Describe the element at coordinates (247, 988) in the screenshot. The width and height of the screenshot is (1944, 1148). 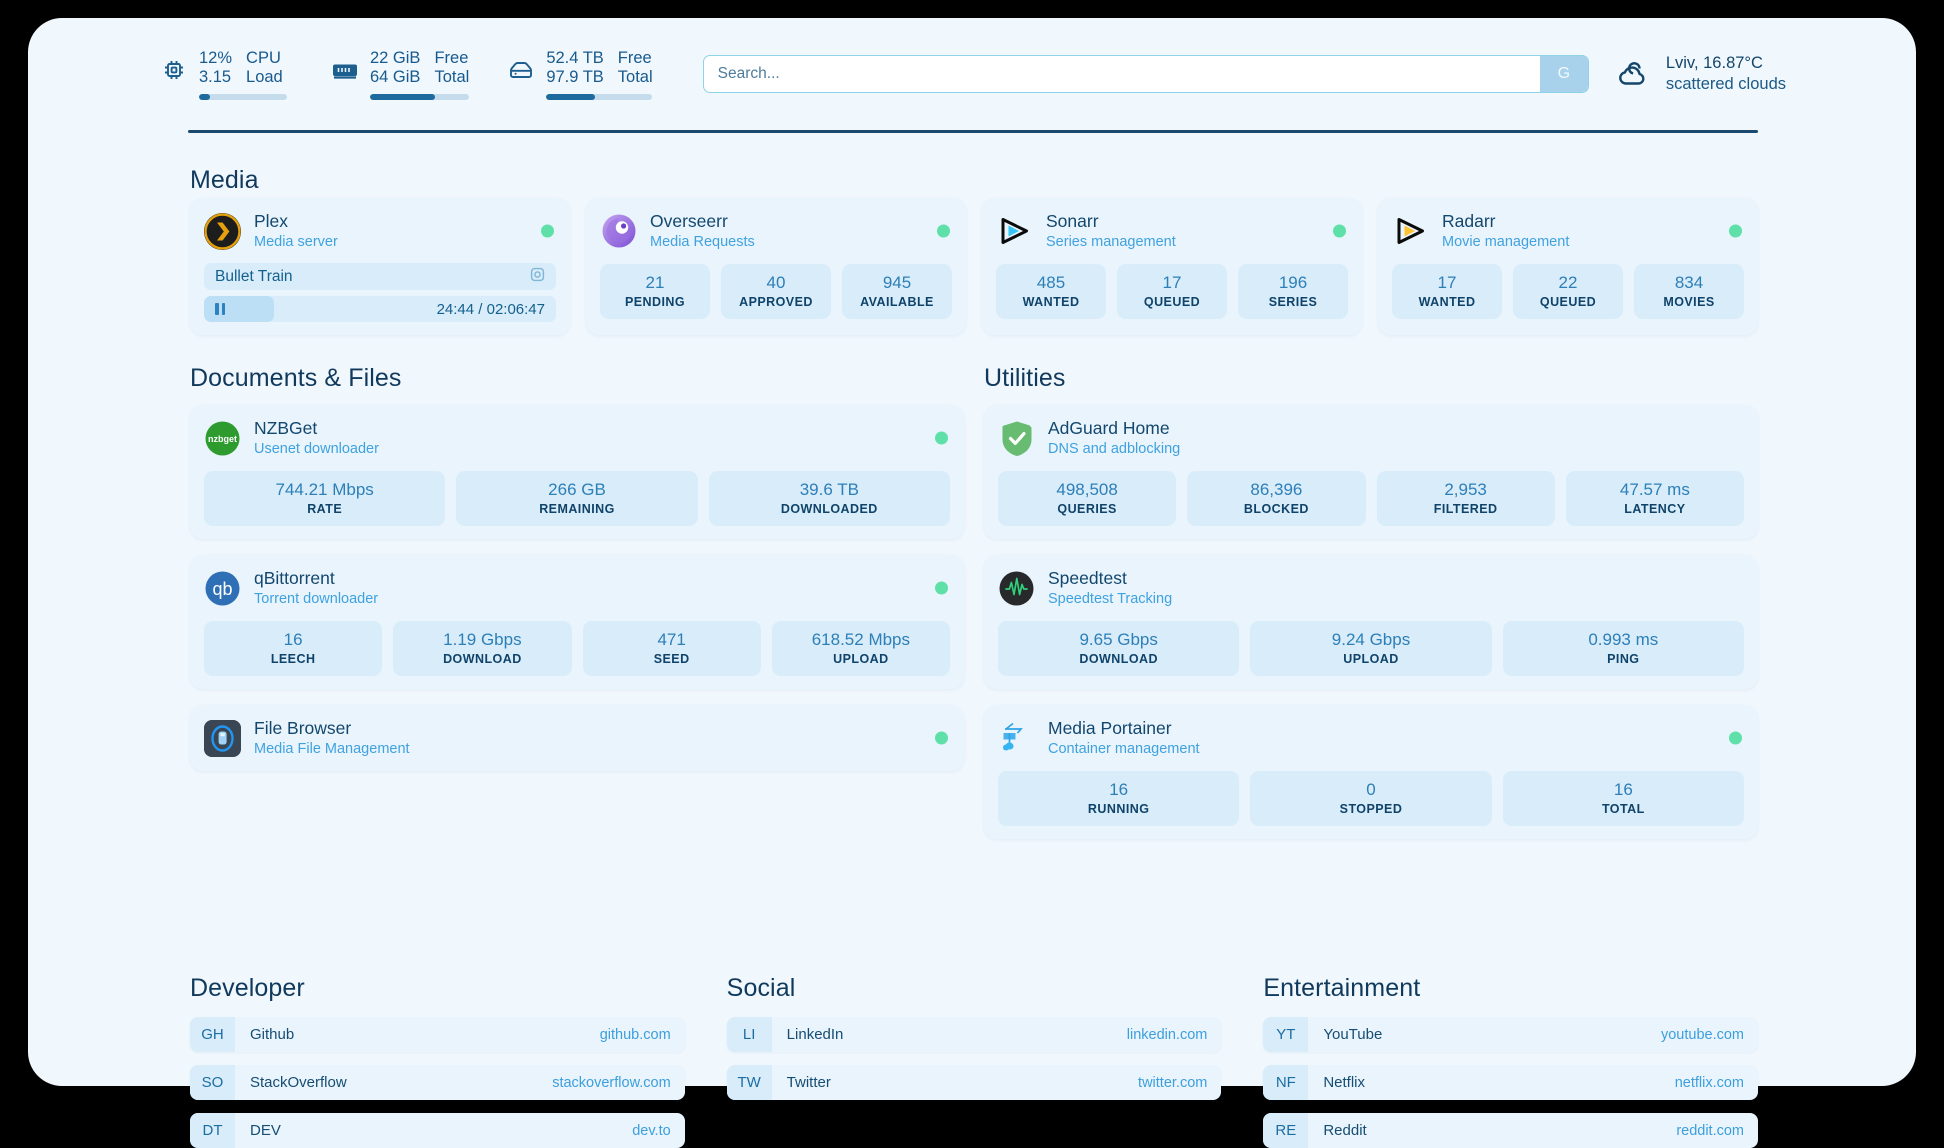
I see `bookmark-group-title: Developer` at that location.